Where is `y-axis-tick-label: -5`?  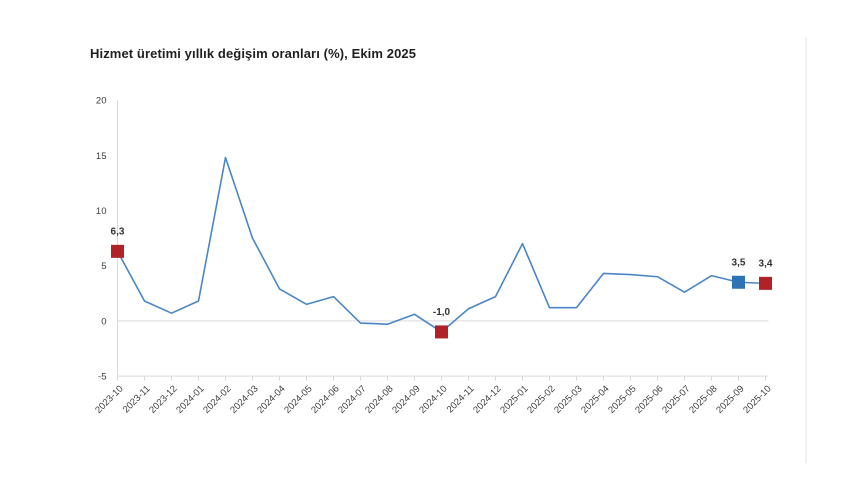
y-axis-tick-label: -5 is located at coordinates (102, 377).